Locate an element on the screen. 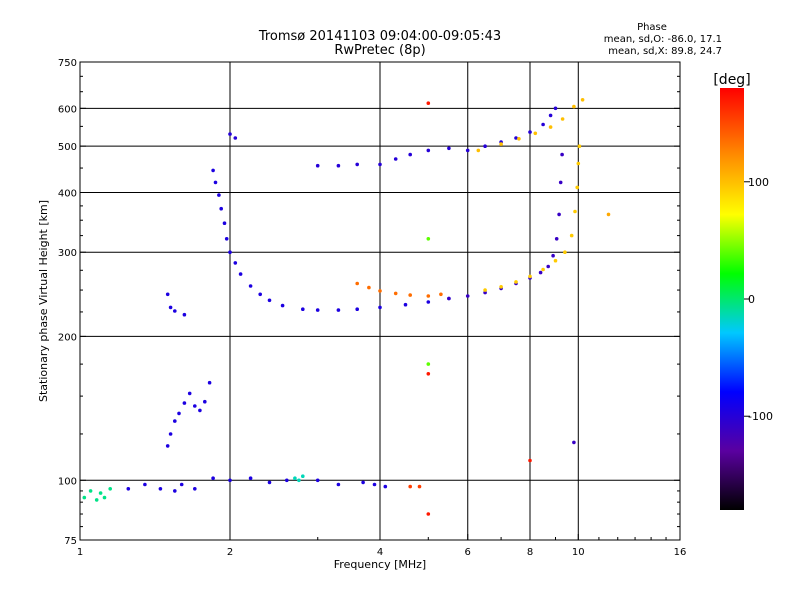 The image size is (800, 600). y-tick-label: 300 is located at coordinates (67, 253).